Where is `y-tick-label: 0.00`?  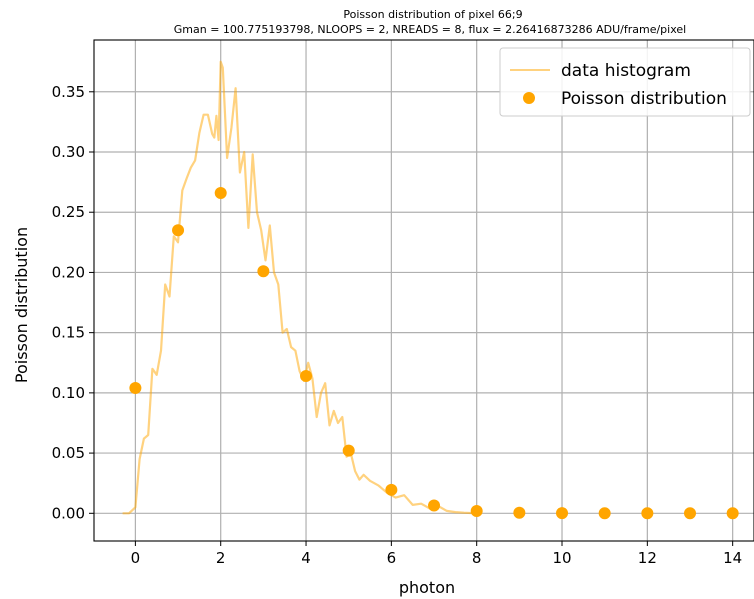
y-tick-label: 0.00 is located at coordinates (68, 513).